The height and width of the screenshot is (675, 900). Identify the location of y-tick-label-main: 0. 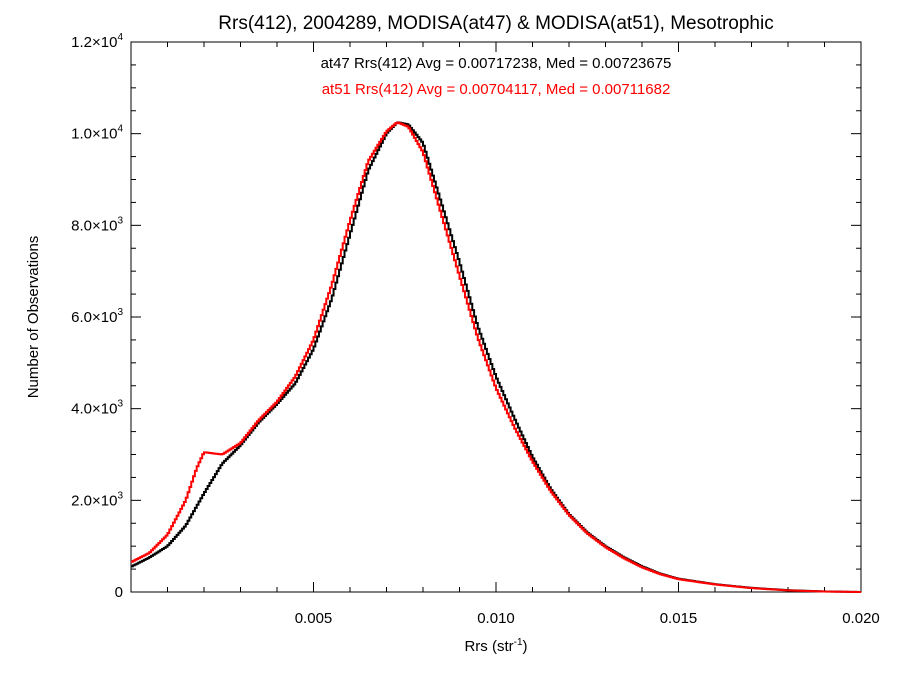
(119, 592).